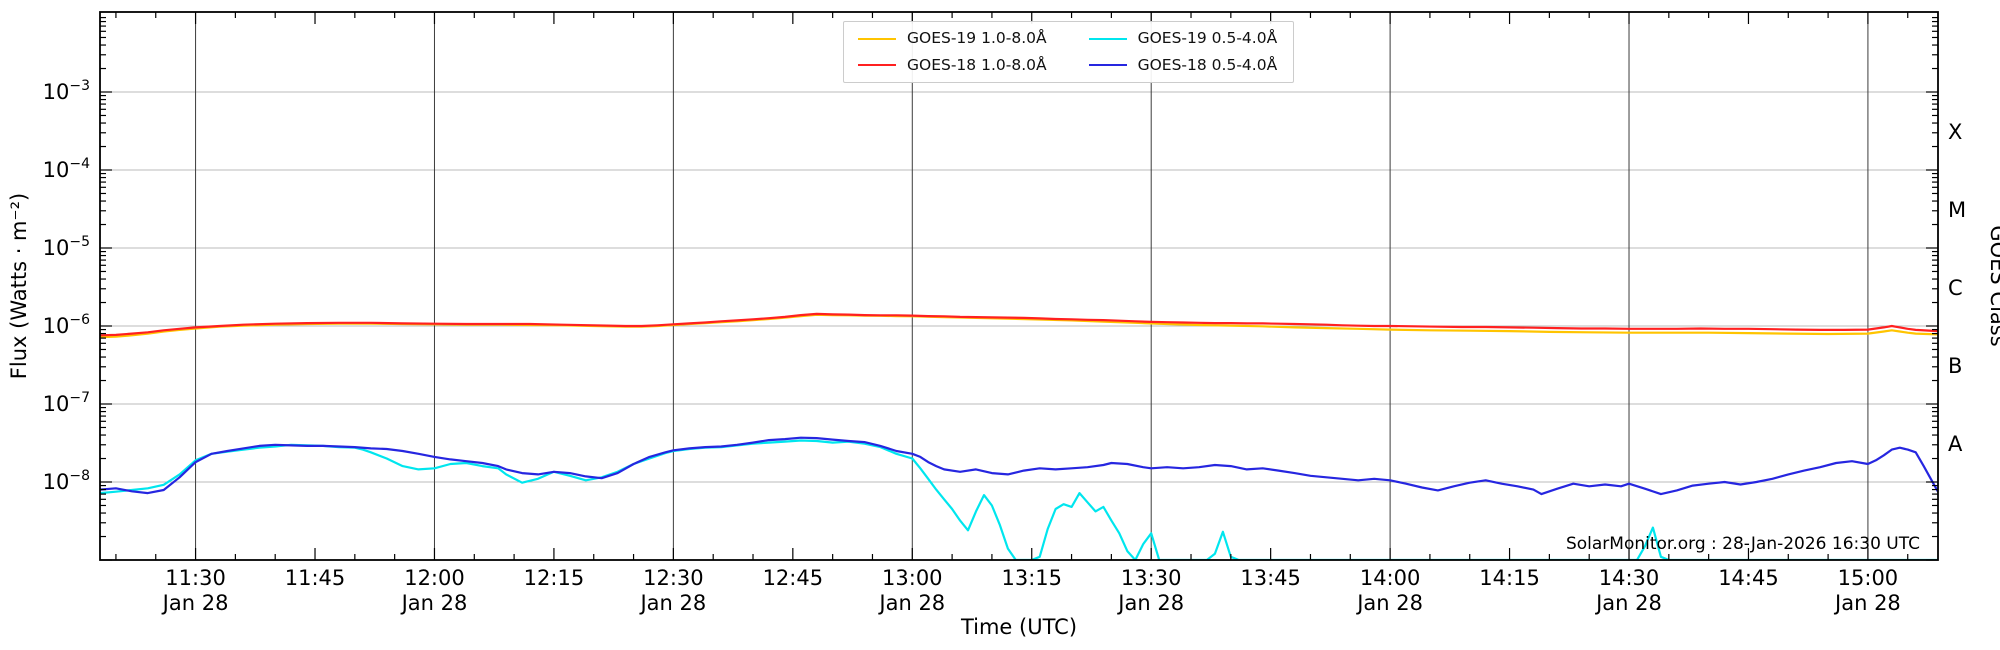  Describe the element at coordinates (1018, 627) in the screenshot. I see `x-axis-title: Time (UTC)` at that location.